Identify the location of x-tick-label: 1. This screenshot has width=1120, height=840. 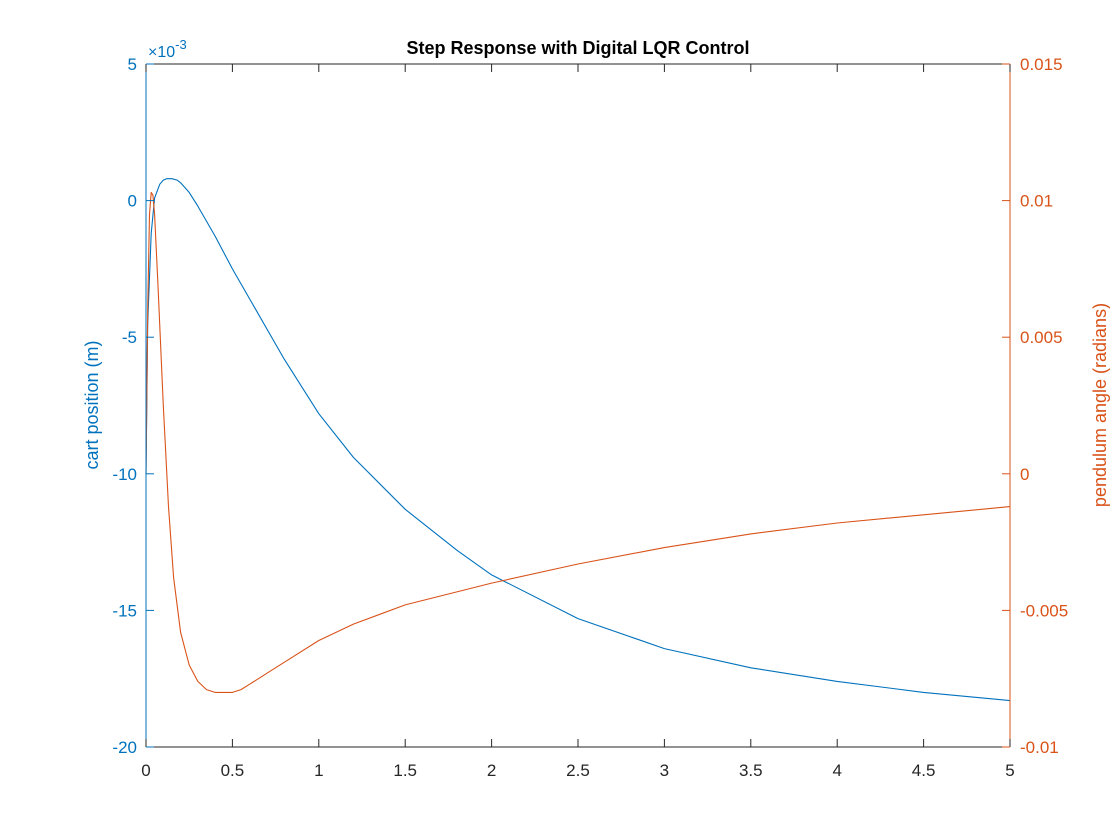
(318, 770).